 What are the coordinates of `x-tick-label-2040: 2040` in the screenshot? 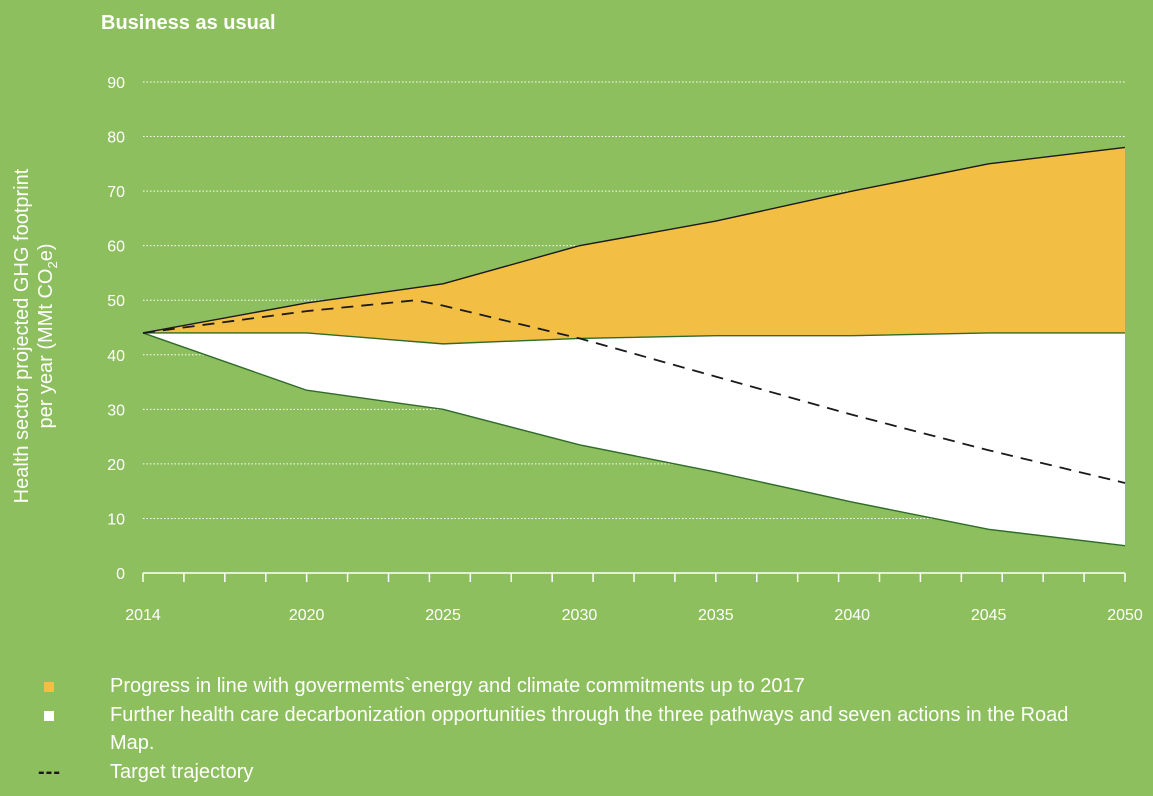 It's located at (852, 615).